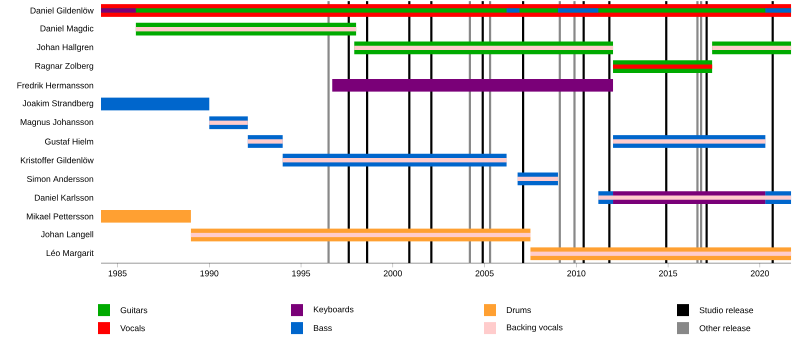 This screenshot has height=351, width=800. Describe the element at coordinates (209, 273) in the screenshot. I see `x-tick-label: 1990` at that location.